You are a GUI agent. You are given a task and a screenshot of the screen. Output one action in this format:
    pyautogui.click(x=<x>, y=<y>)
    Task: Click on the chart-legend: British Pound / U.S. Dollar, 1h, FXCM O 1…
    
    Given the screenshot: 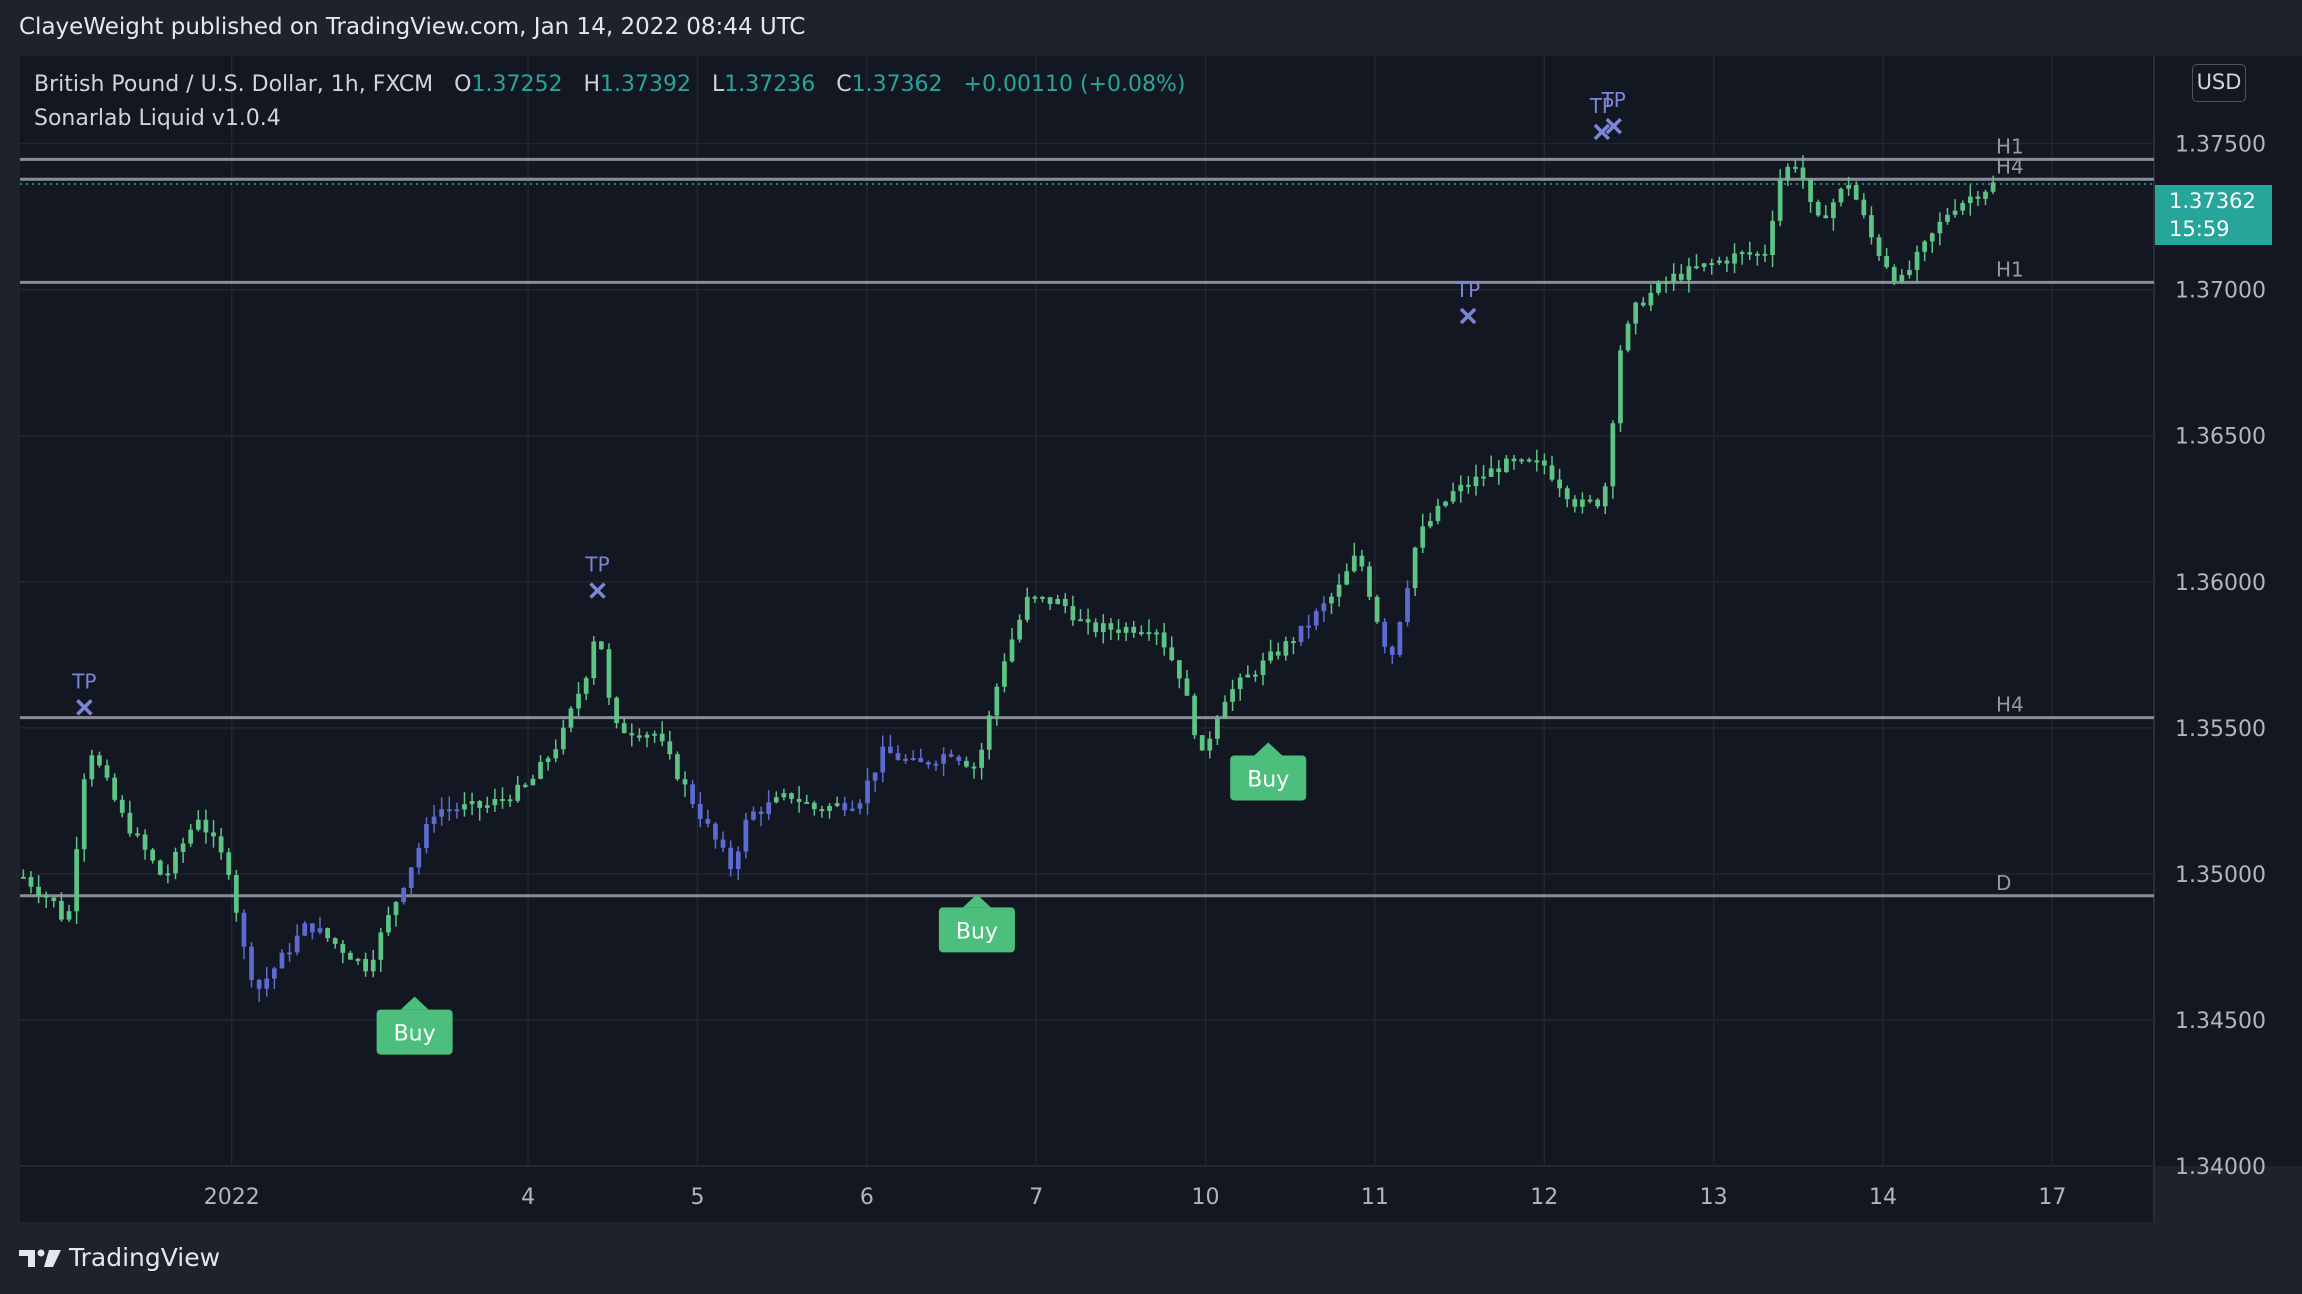 What is the action you would take?
    pyautogui.click(x=609, y=102)
    